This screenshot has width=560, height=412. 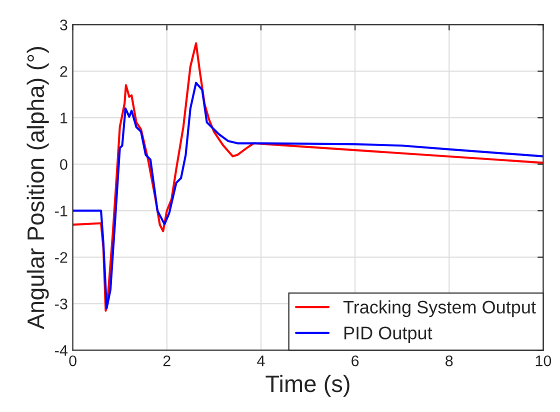 I want to click on x-tick-label: 4, so click(x=261, y=361).